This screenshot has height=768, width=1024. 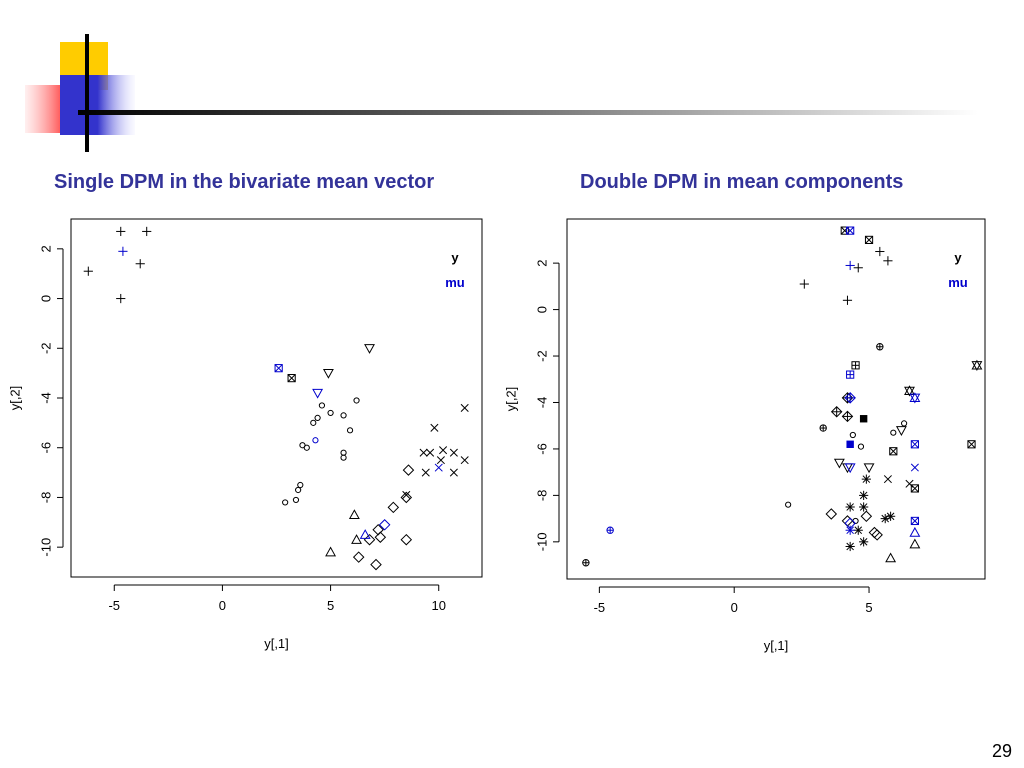 I want to click on mu-point-filled-square, so click(x=850, y=444).